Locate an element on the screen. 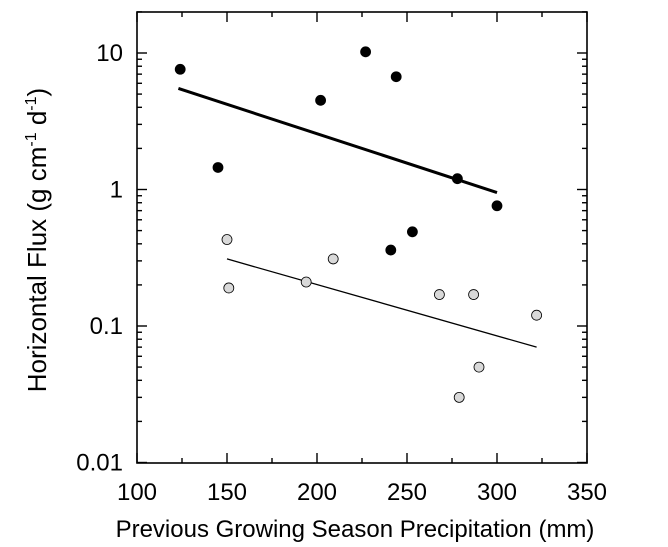 The height and width of the screenshot is (547, 668). x-tick-label: 250 is located at coordinates (407, 492).